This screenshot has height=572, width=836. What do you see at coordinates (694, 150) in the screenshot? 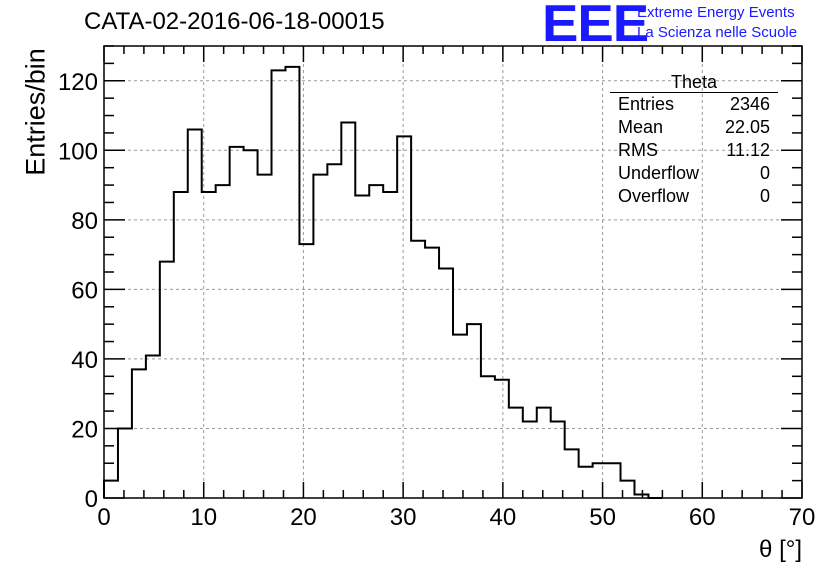
I see `stats-row-rms: RMS 11.12` at bounding box center [694, 150].